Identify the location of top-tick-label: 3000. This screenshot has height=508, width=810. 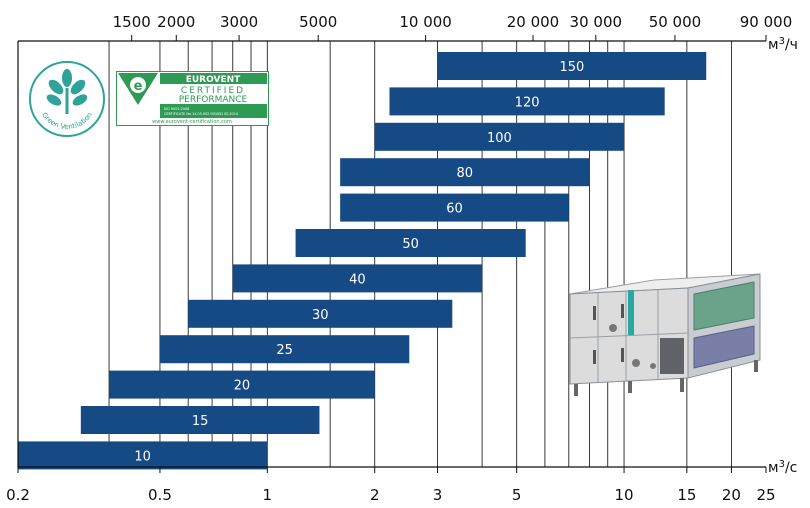
(239, 22).